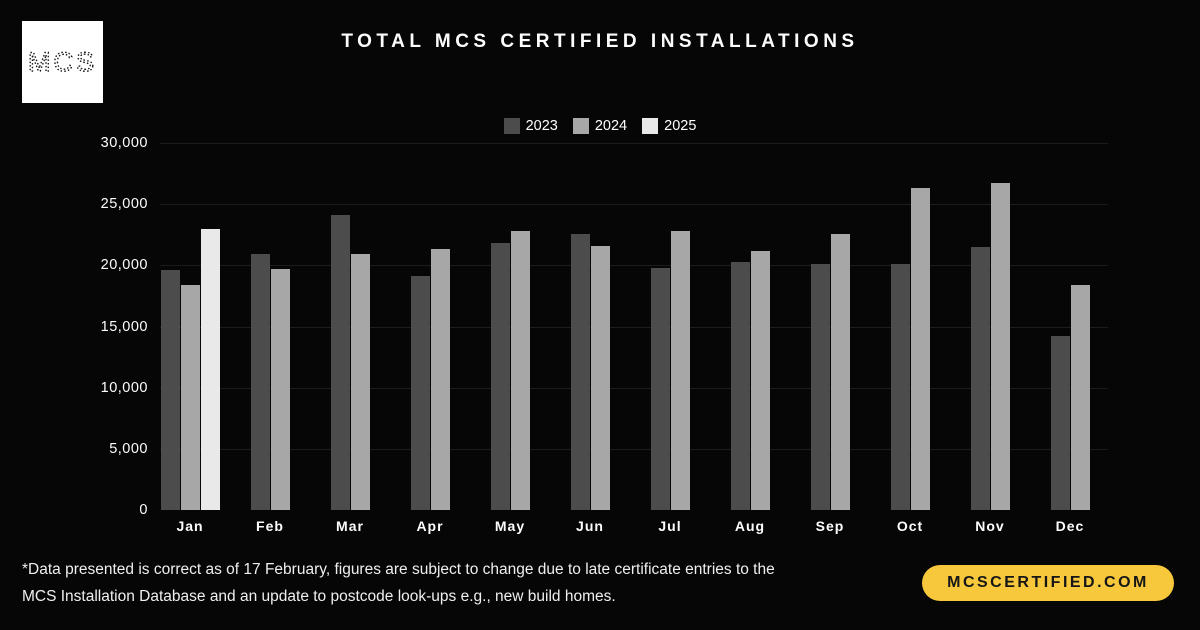 This screenshot has width=1200, height=630. What do you see at coordinates (1080, 397) in the screenshot?
I see `bar-2024-dec` at bounding box center [1080, 397].